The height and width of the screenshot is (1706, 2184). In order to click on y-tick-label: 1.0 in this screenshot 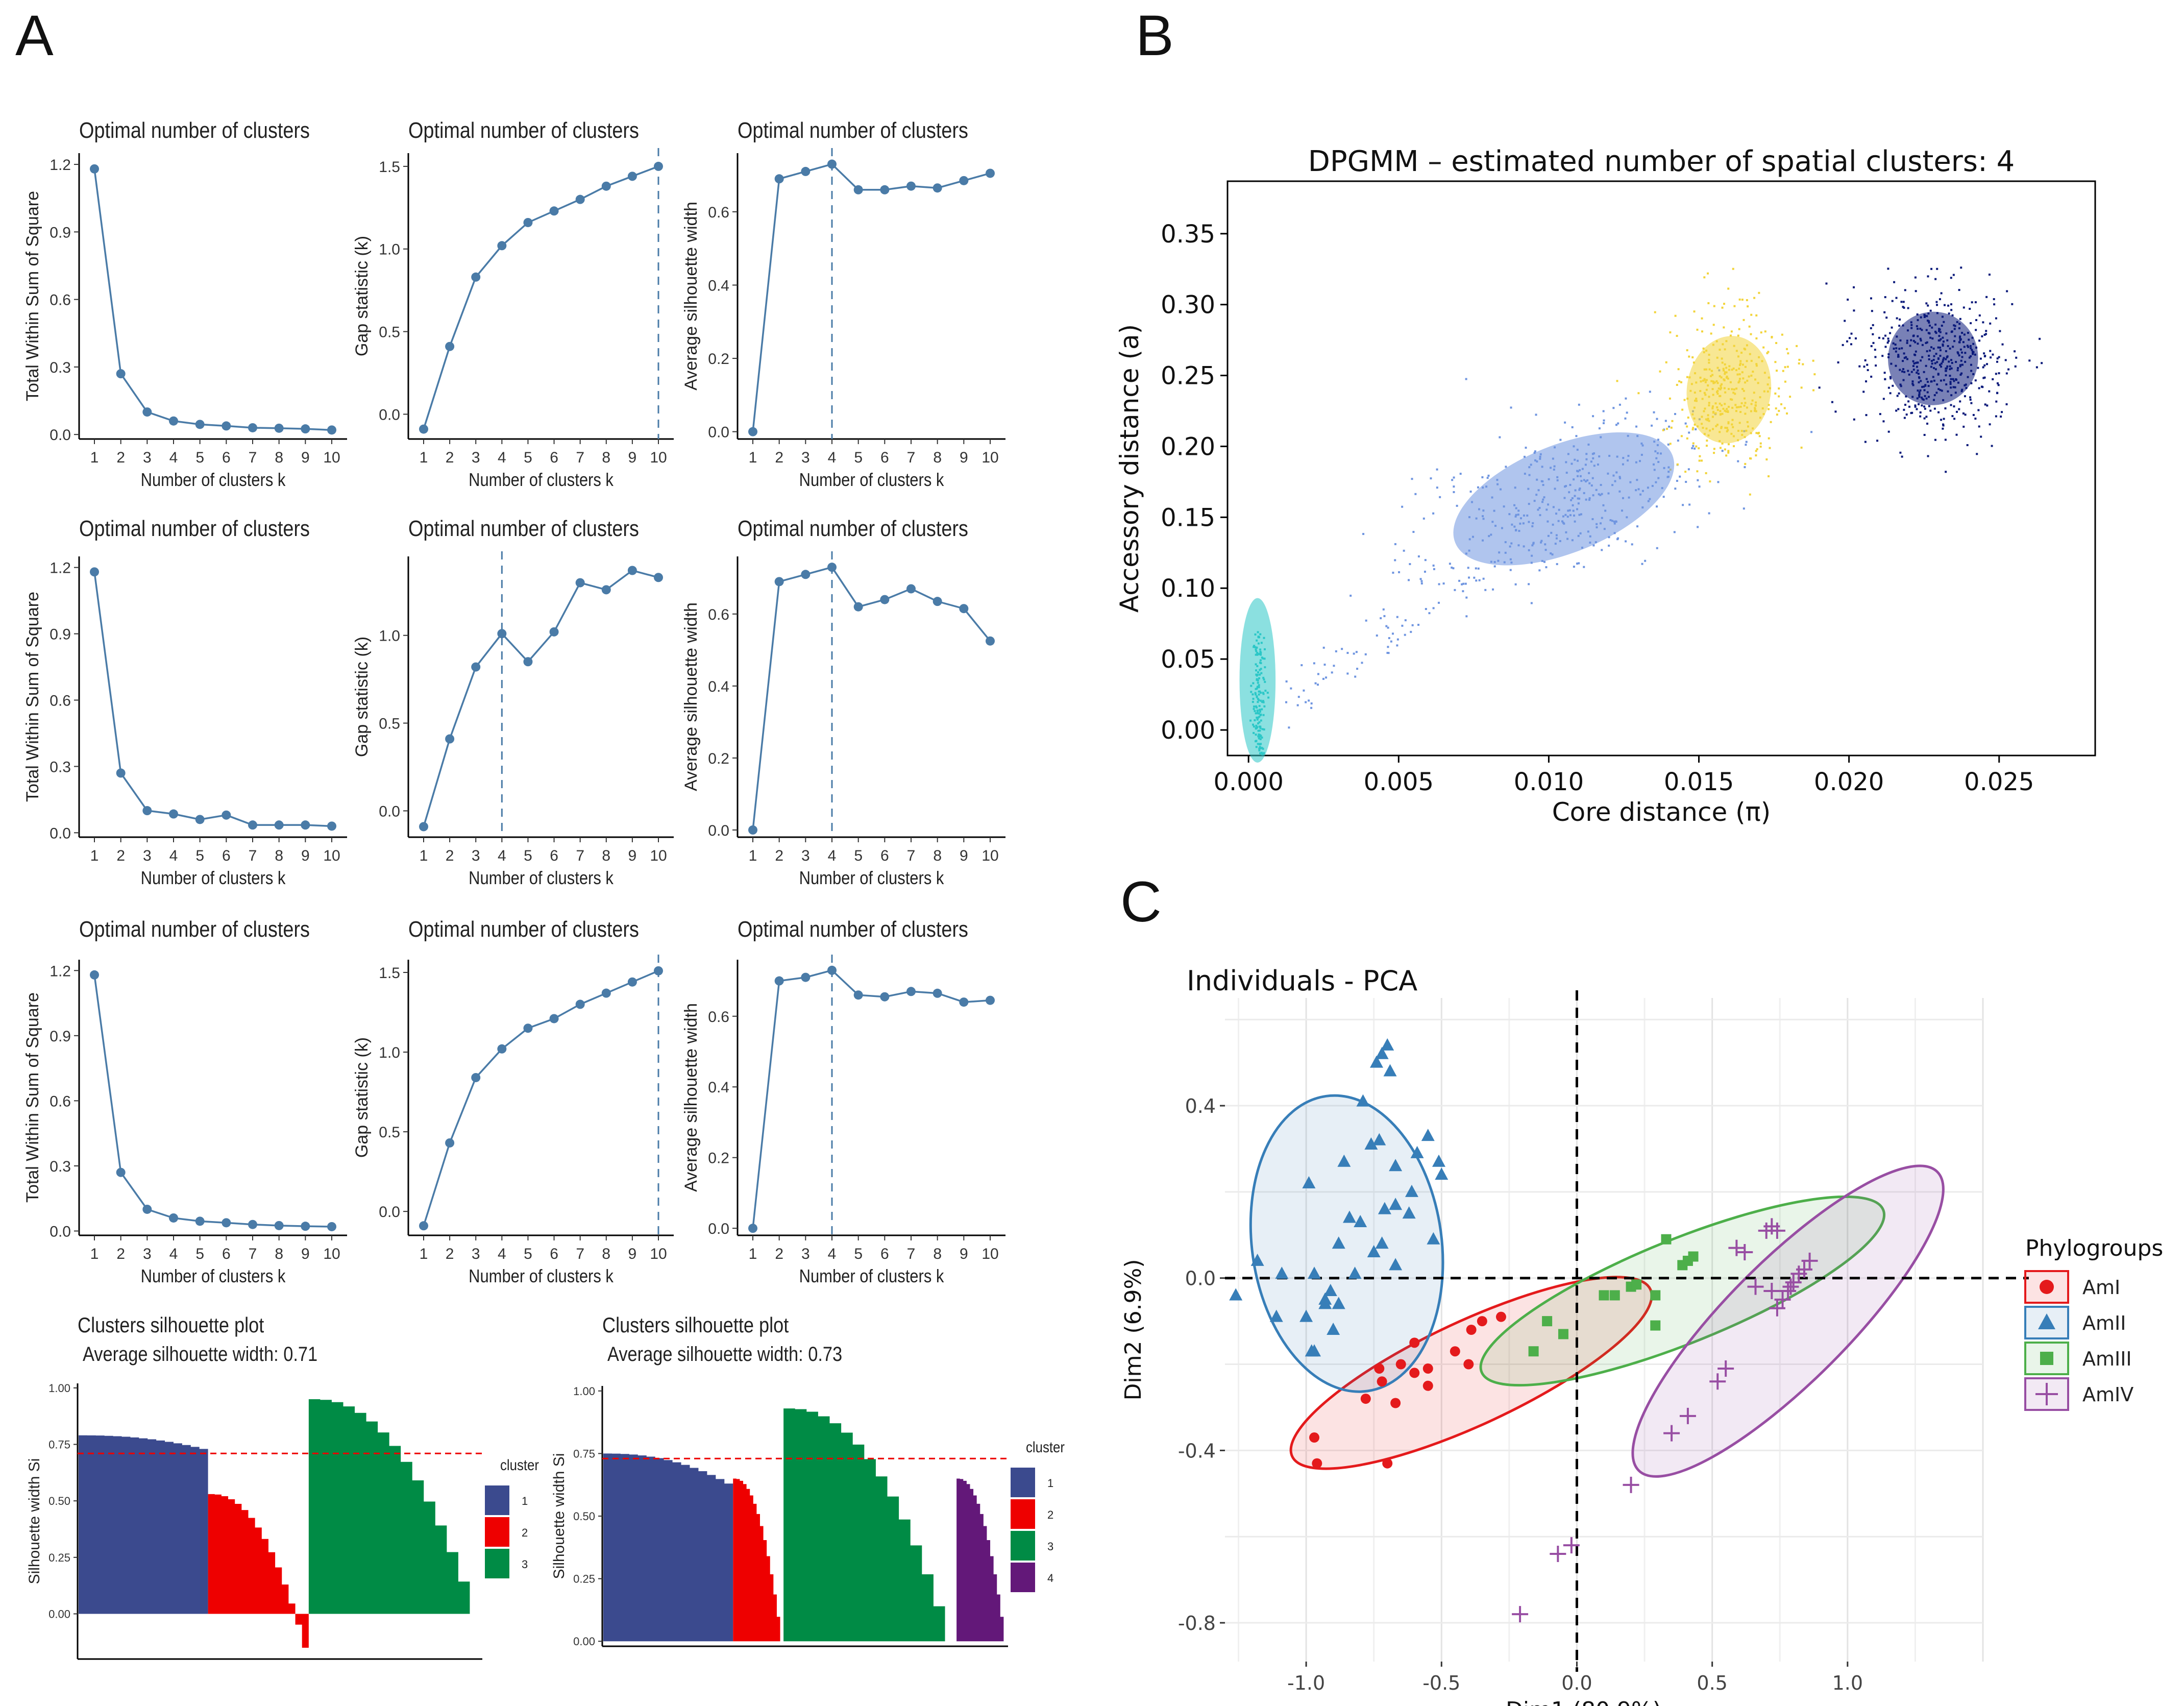, I will do `click(389, 249)`.